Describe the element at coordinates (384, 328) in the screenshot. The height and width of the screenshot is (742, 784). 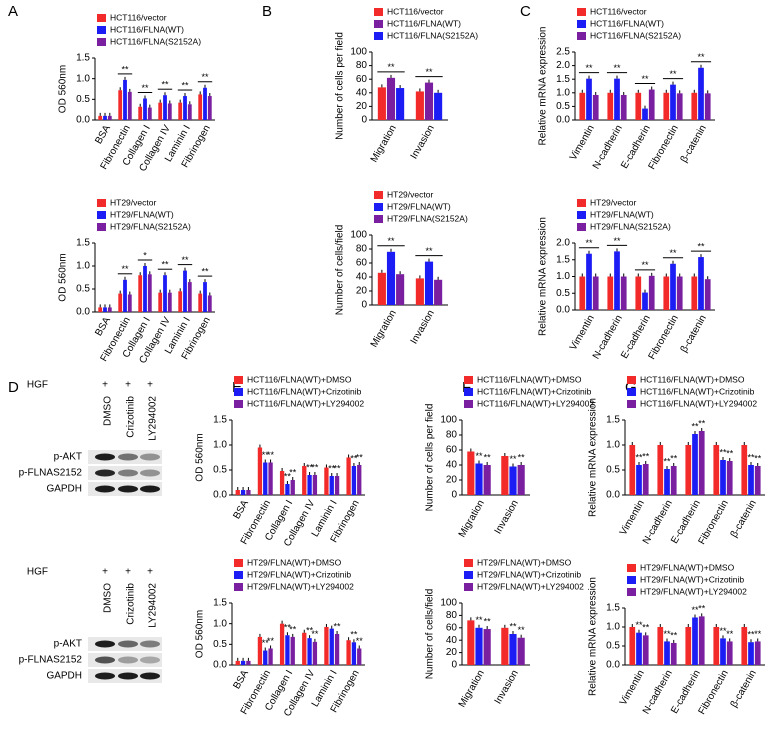
I see `x-tick-label: Migration` at that location.